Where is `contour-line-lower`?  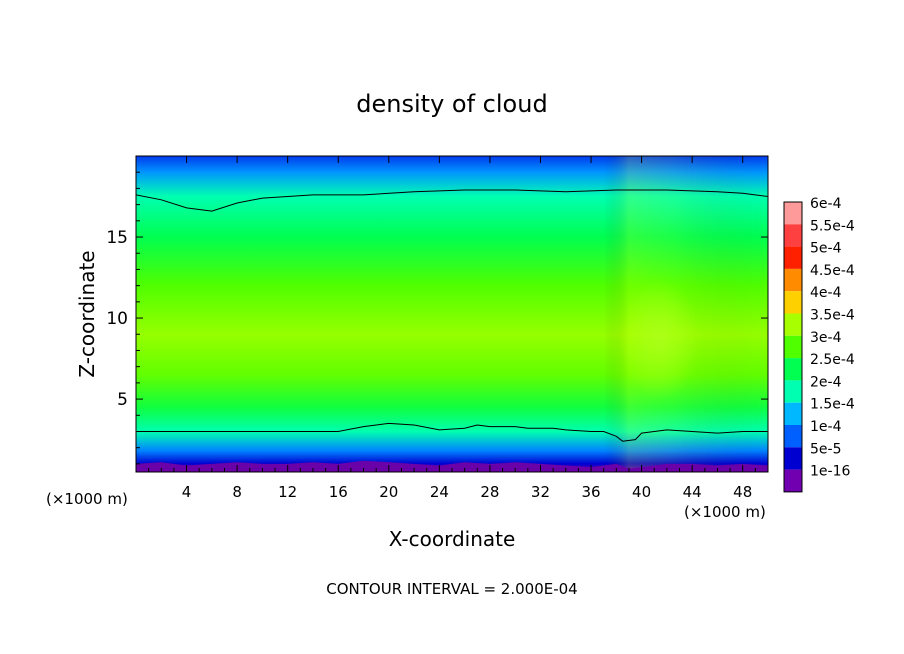
contour-line-lower is located at coordinates (452, 432).